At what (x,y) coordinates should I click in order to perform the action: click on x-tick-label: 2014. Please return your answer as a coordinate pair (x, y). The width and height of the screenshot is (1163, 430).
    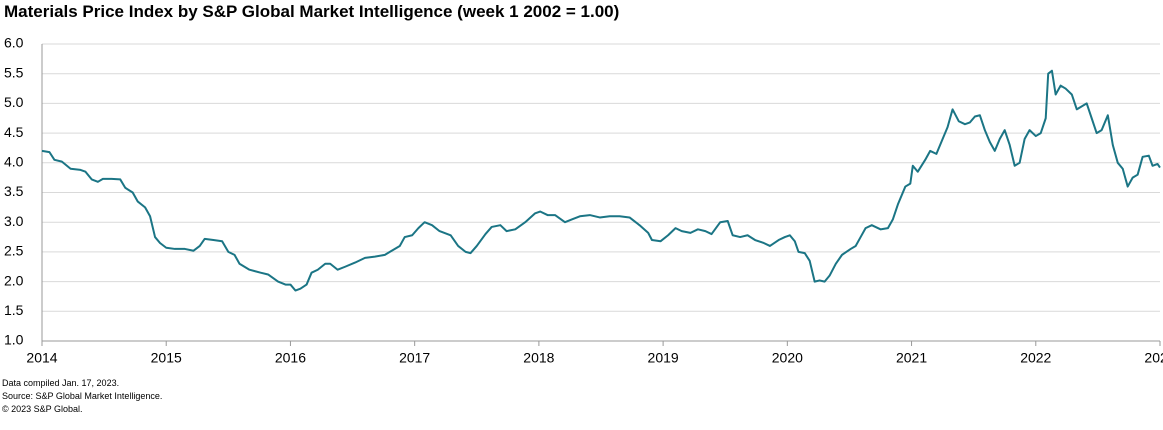
    Looking at the image, I should click on (41, 358).